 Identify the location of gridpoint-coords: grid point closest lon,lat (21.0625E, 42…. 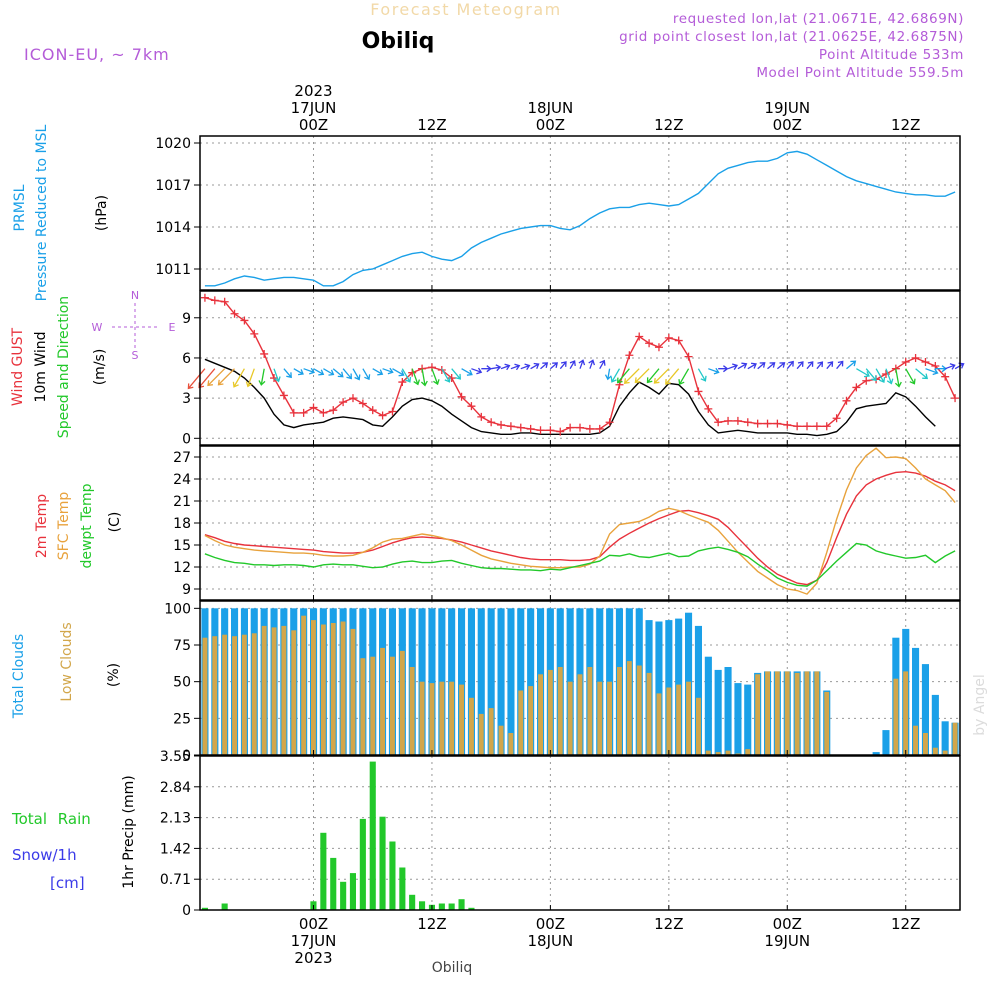
(791, 37).